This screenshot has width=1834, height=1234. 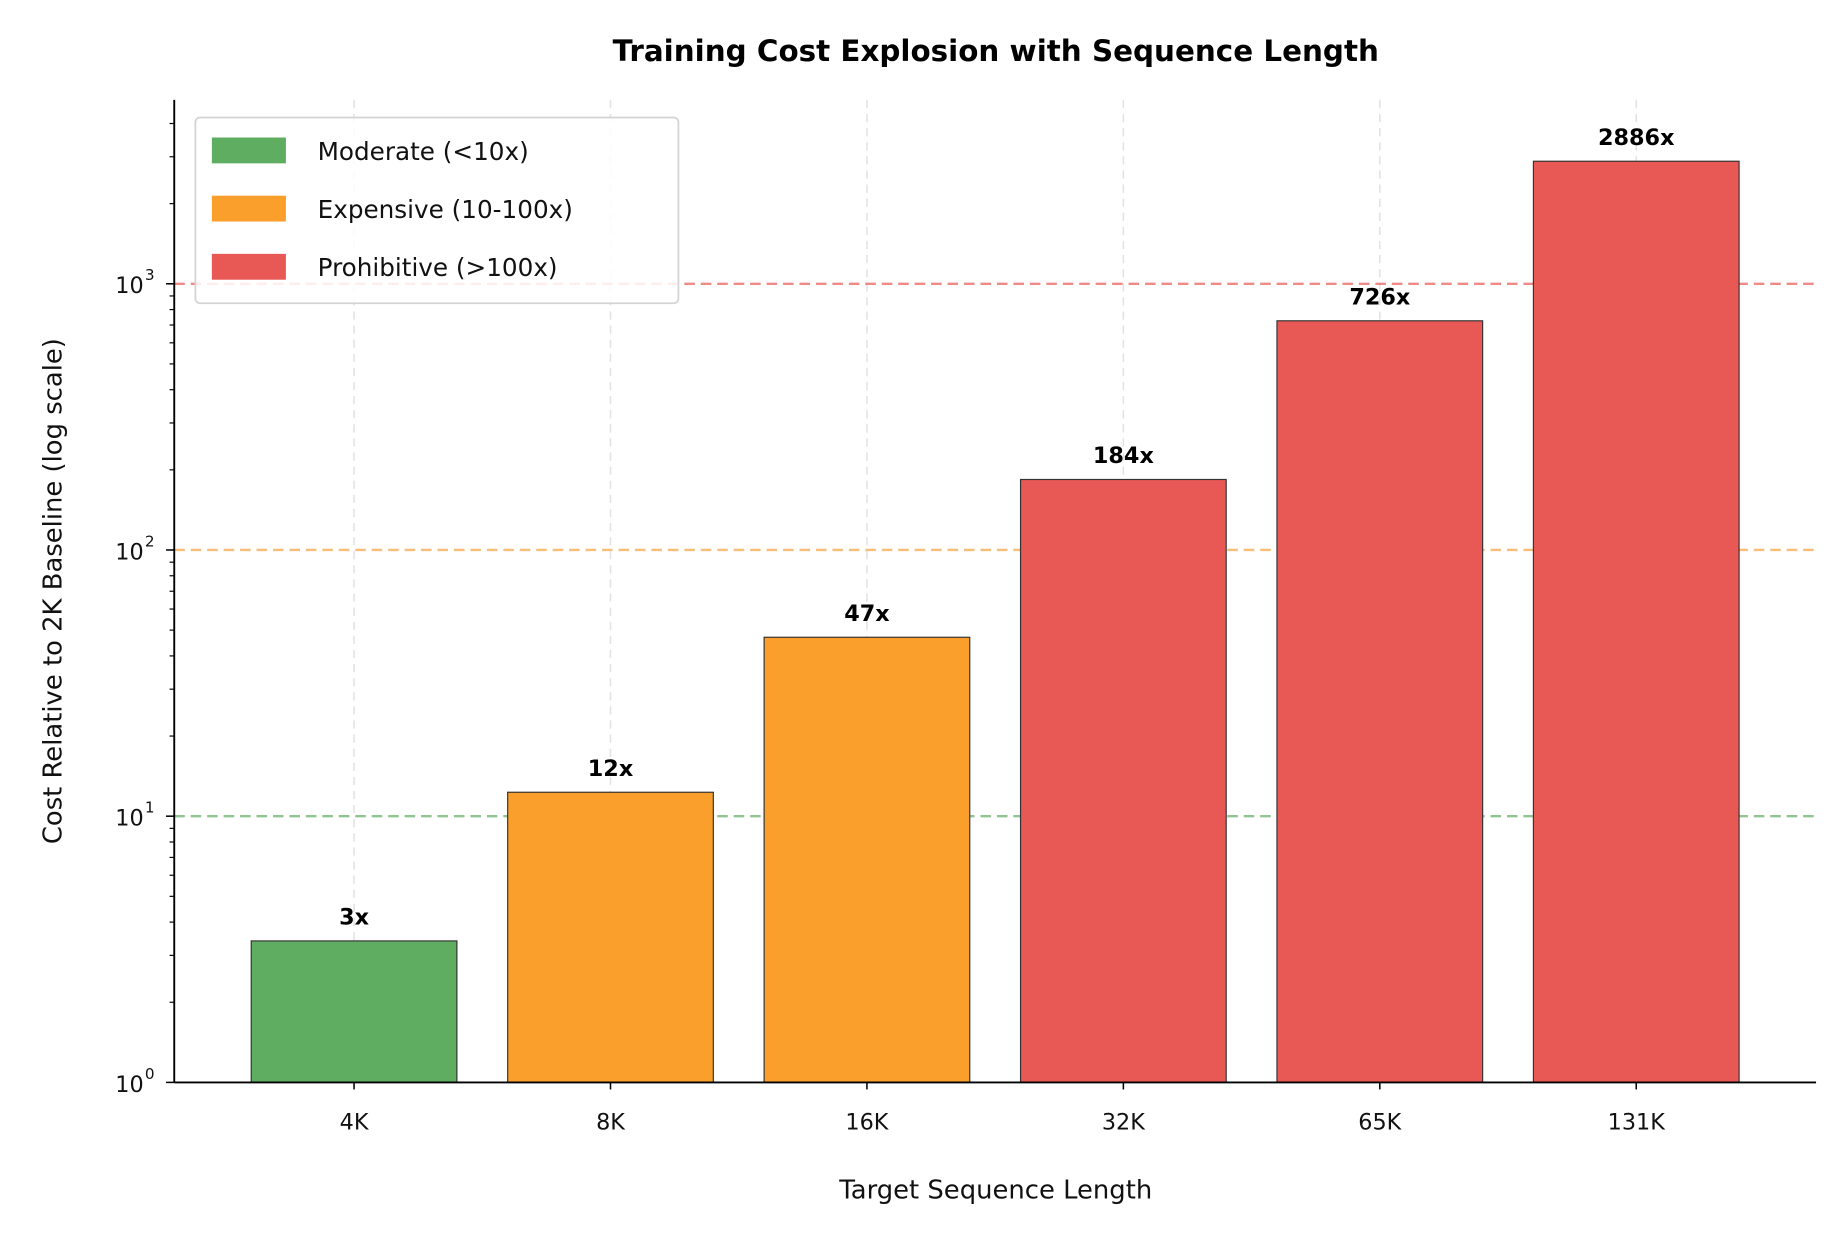 What do you see at coordinates (438, 267) in the screenshot?
I see `legend-label-prohibitive: Prohibitive (>100x)` at bounding box center [438, 267].